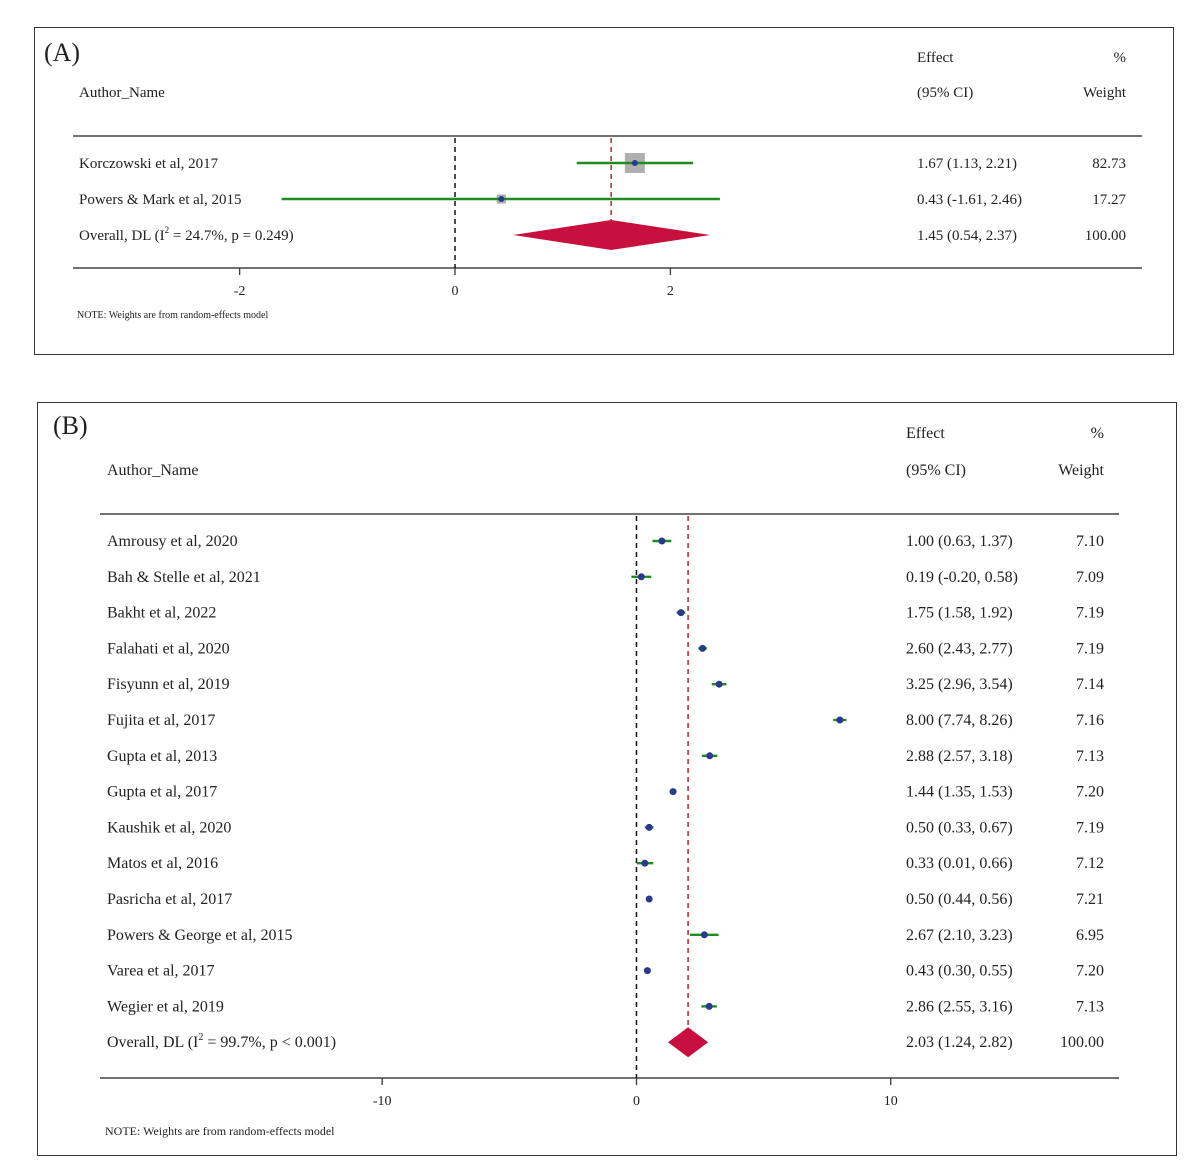 Image resolution: width=1197 pixels, height=1176 pixels. Describe the element at coordinates (62, 52) in the screenshot. I see `panel-label: (A)` at that location.